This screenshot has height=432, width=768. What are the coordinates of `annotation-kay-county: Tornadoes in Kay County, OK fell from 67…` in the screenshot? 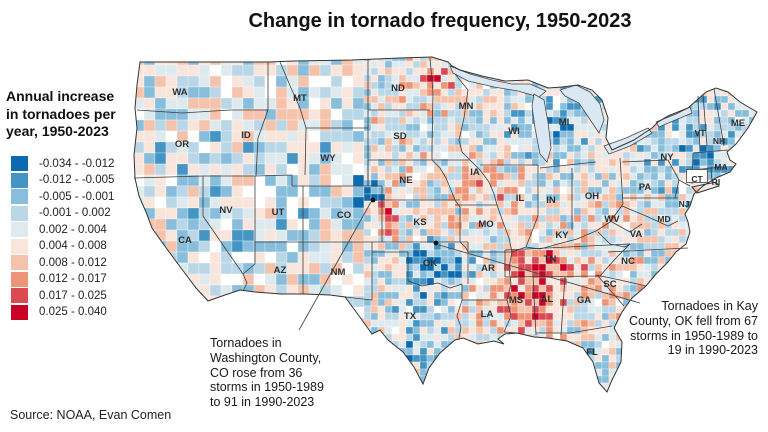 It's located at (693, 328).